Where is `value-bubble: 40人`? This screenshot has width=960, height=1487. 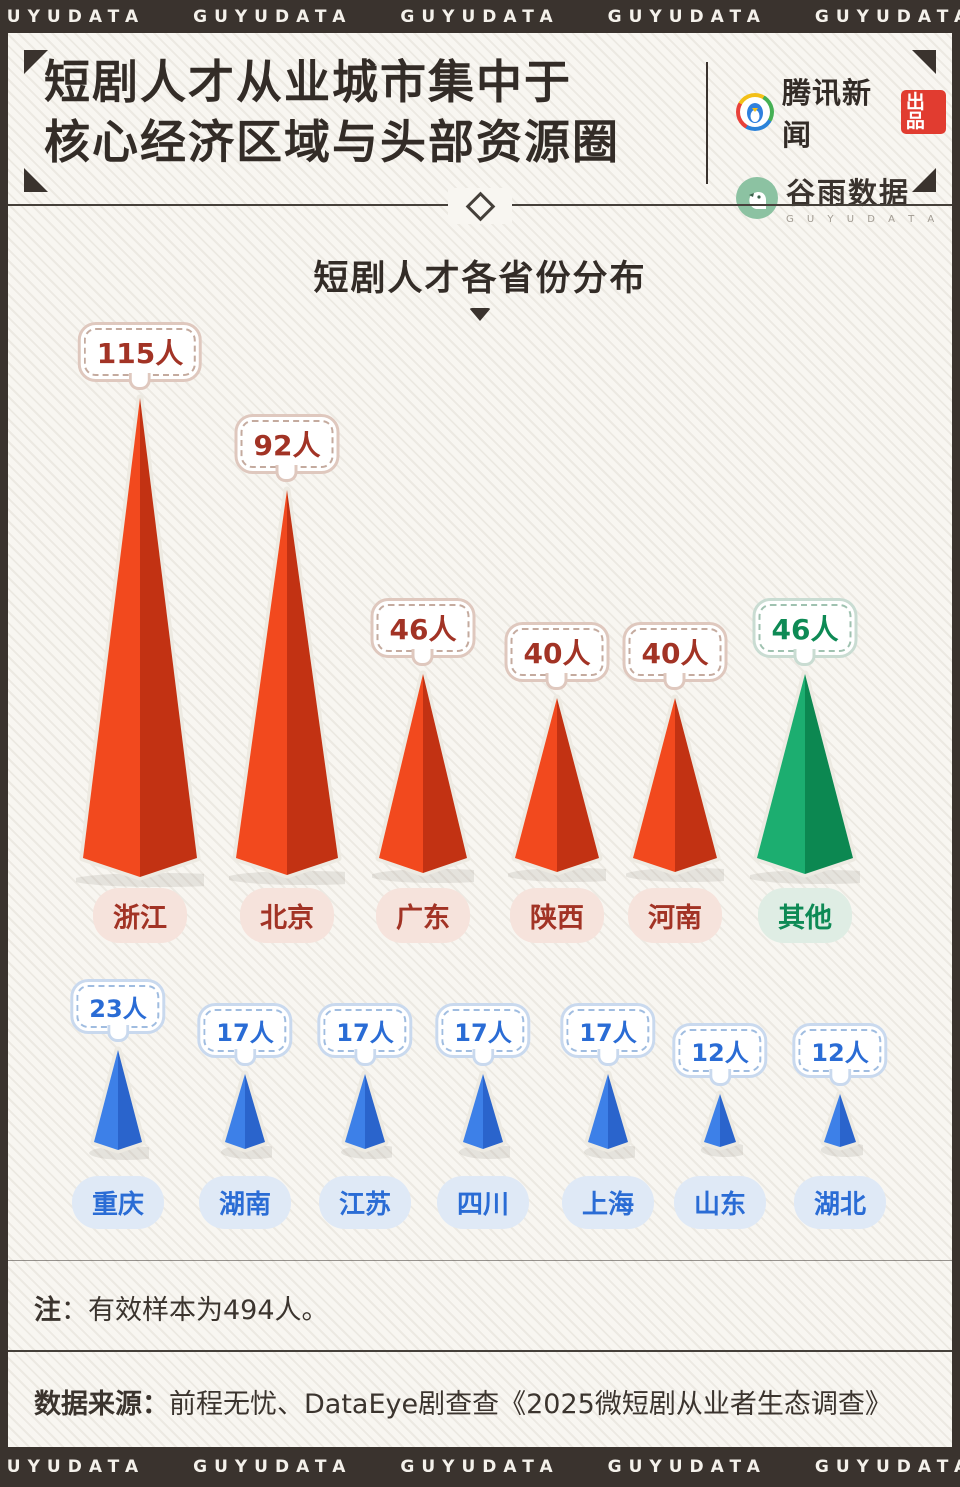
value-bubble: 40人 is located at coordinates (675, 656).